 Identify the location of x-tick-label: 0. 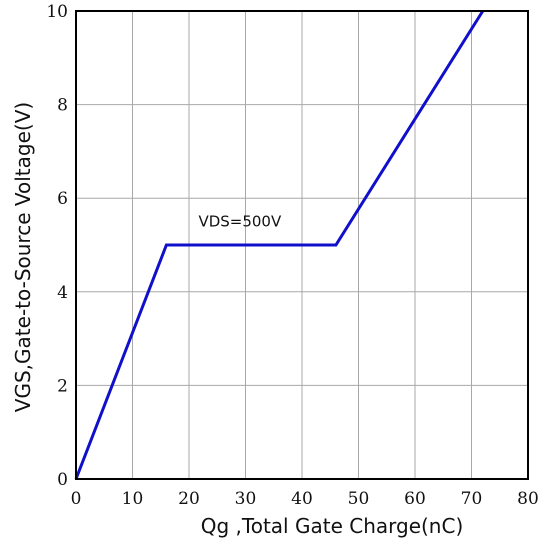
(76, 499).